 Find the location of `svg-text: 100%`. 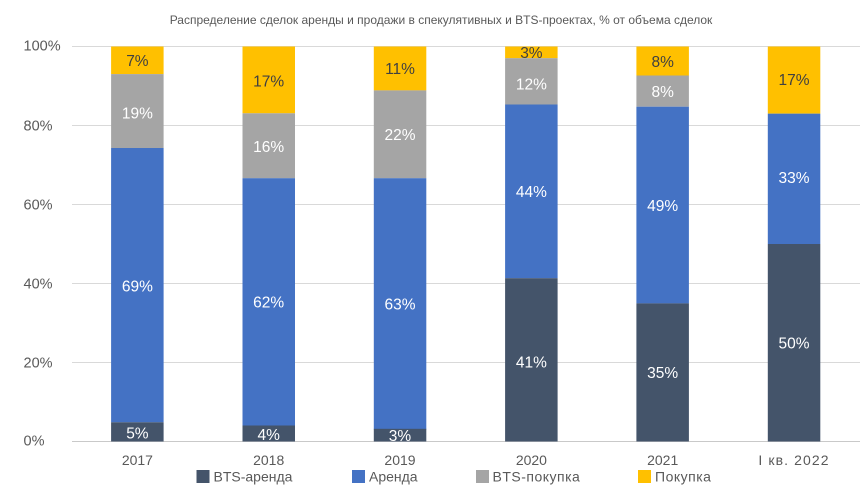

svg-text: 100% is located at coordinates (42, 47).